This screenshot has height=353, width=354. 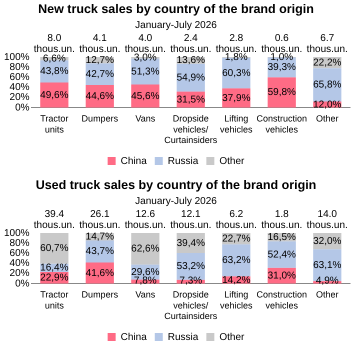 What do you see at coordinates (282, 276) in the screenshot?
I see `data-label: 31,0%` at bounding box center [282, 276].